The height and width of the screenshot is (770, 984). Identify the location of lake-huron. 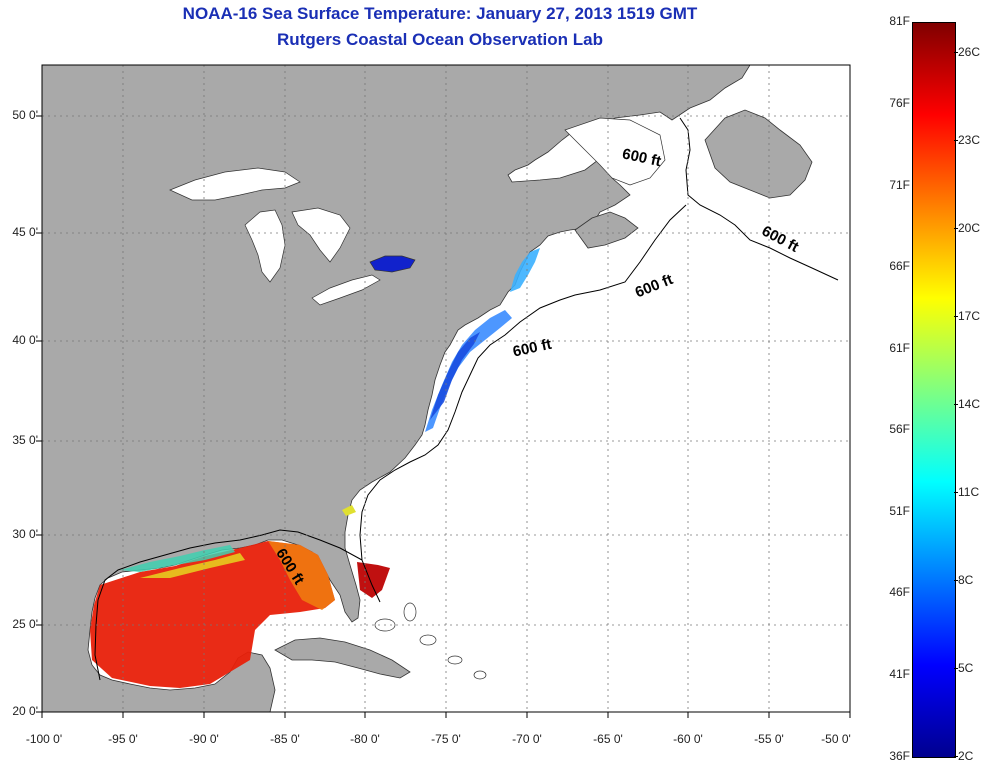
(321, 235).